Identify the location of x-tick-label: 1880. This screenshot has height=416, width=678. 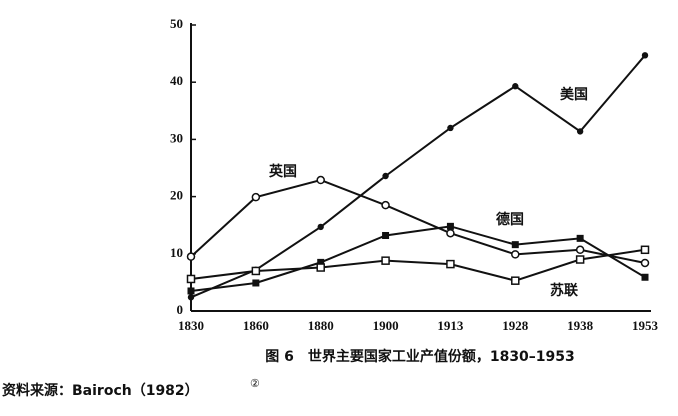
(321, 325).